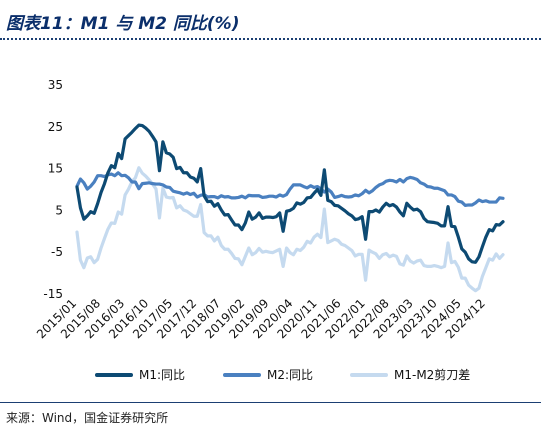 Image resolution: width=541 pixels, height=431 pixels. I want to click on y-tick-label: 35, so click(55, 85).